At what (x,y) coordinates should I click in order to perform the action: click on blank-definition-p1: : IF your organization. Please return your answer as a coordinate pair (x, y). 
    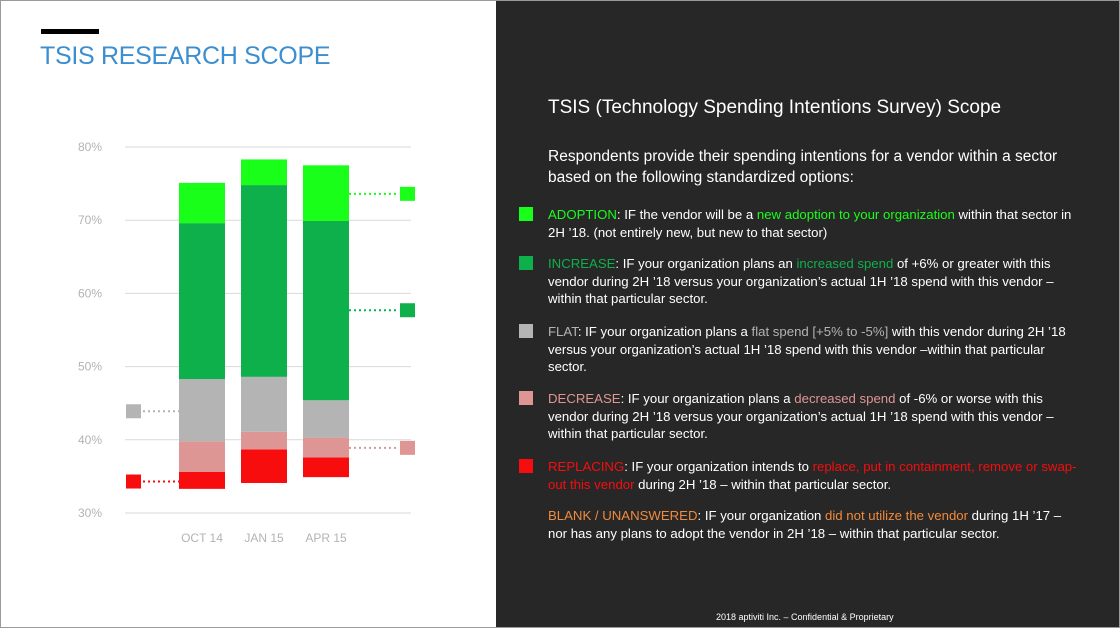
    Looking at the image, I should click on (761, 515).